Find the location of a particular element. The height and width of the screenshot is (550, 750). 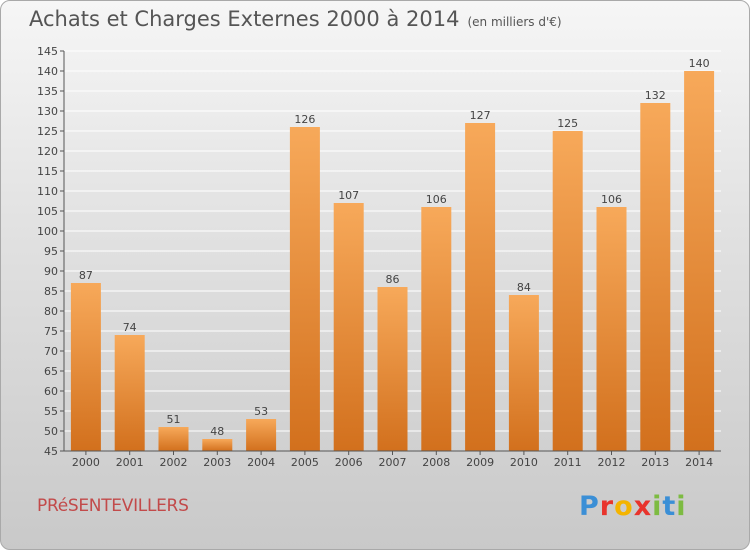

unit-text: (en milliers d'€) is located at coordinates (514, 22).